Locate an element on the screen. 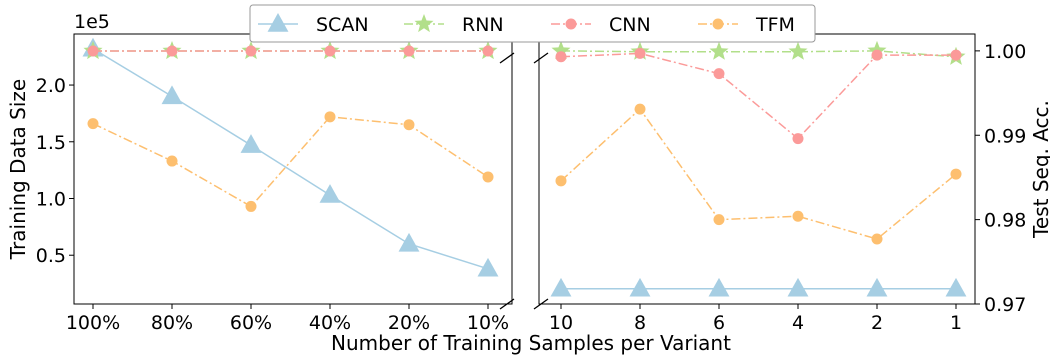 This screenshot has height=356, width=1050. x-tick-label: 40% is located at coordinates (330, 323).